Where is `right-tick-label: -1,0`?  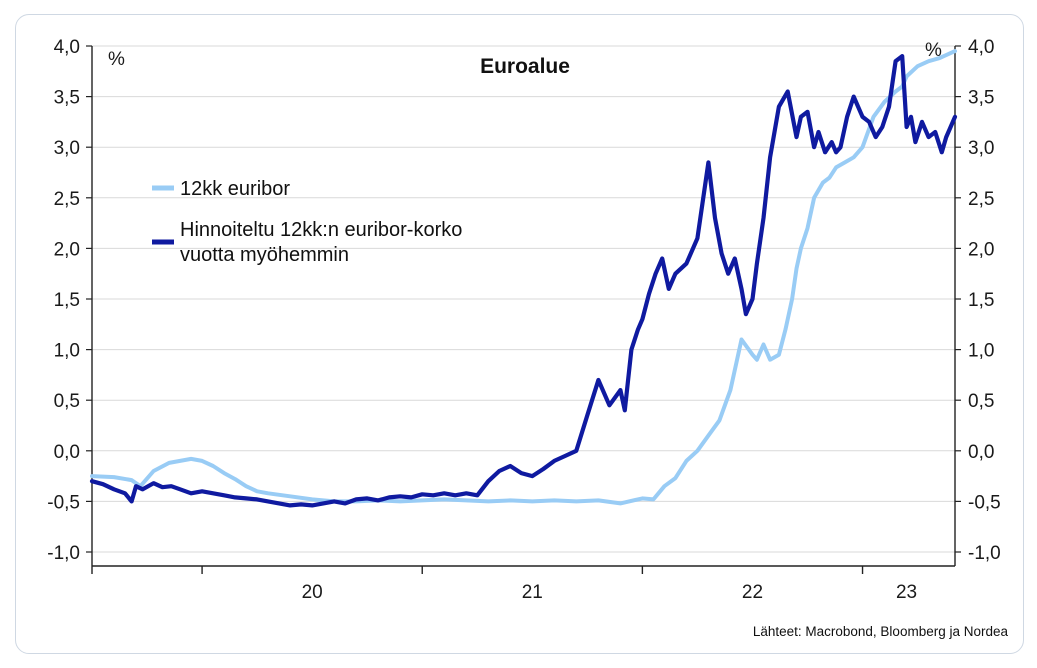 right-tick-label: -1,0 is located at coordinates (984, 553).